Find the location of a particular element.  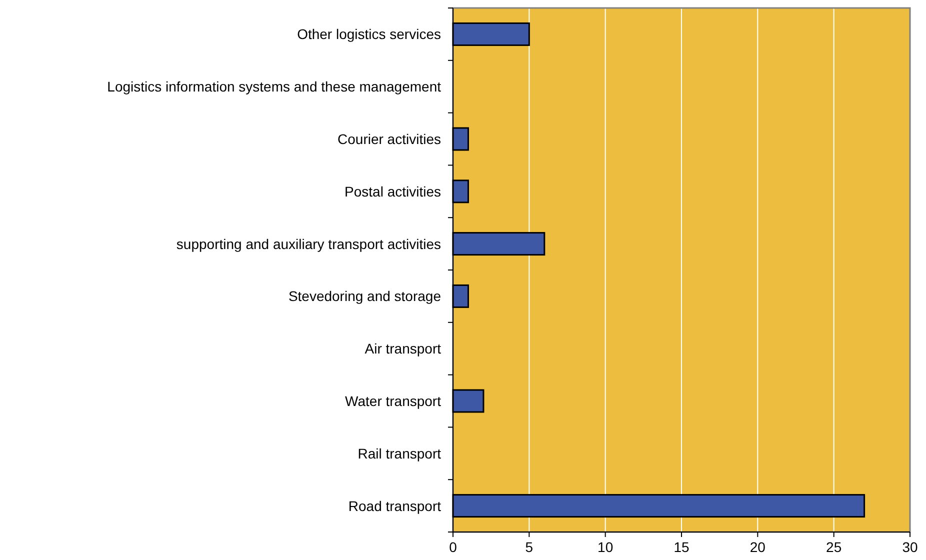

y-tick-label: Logistics information systems and these management is located at coordinates (274, 86).